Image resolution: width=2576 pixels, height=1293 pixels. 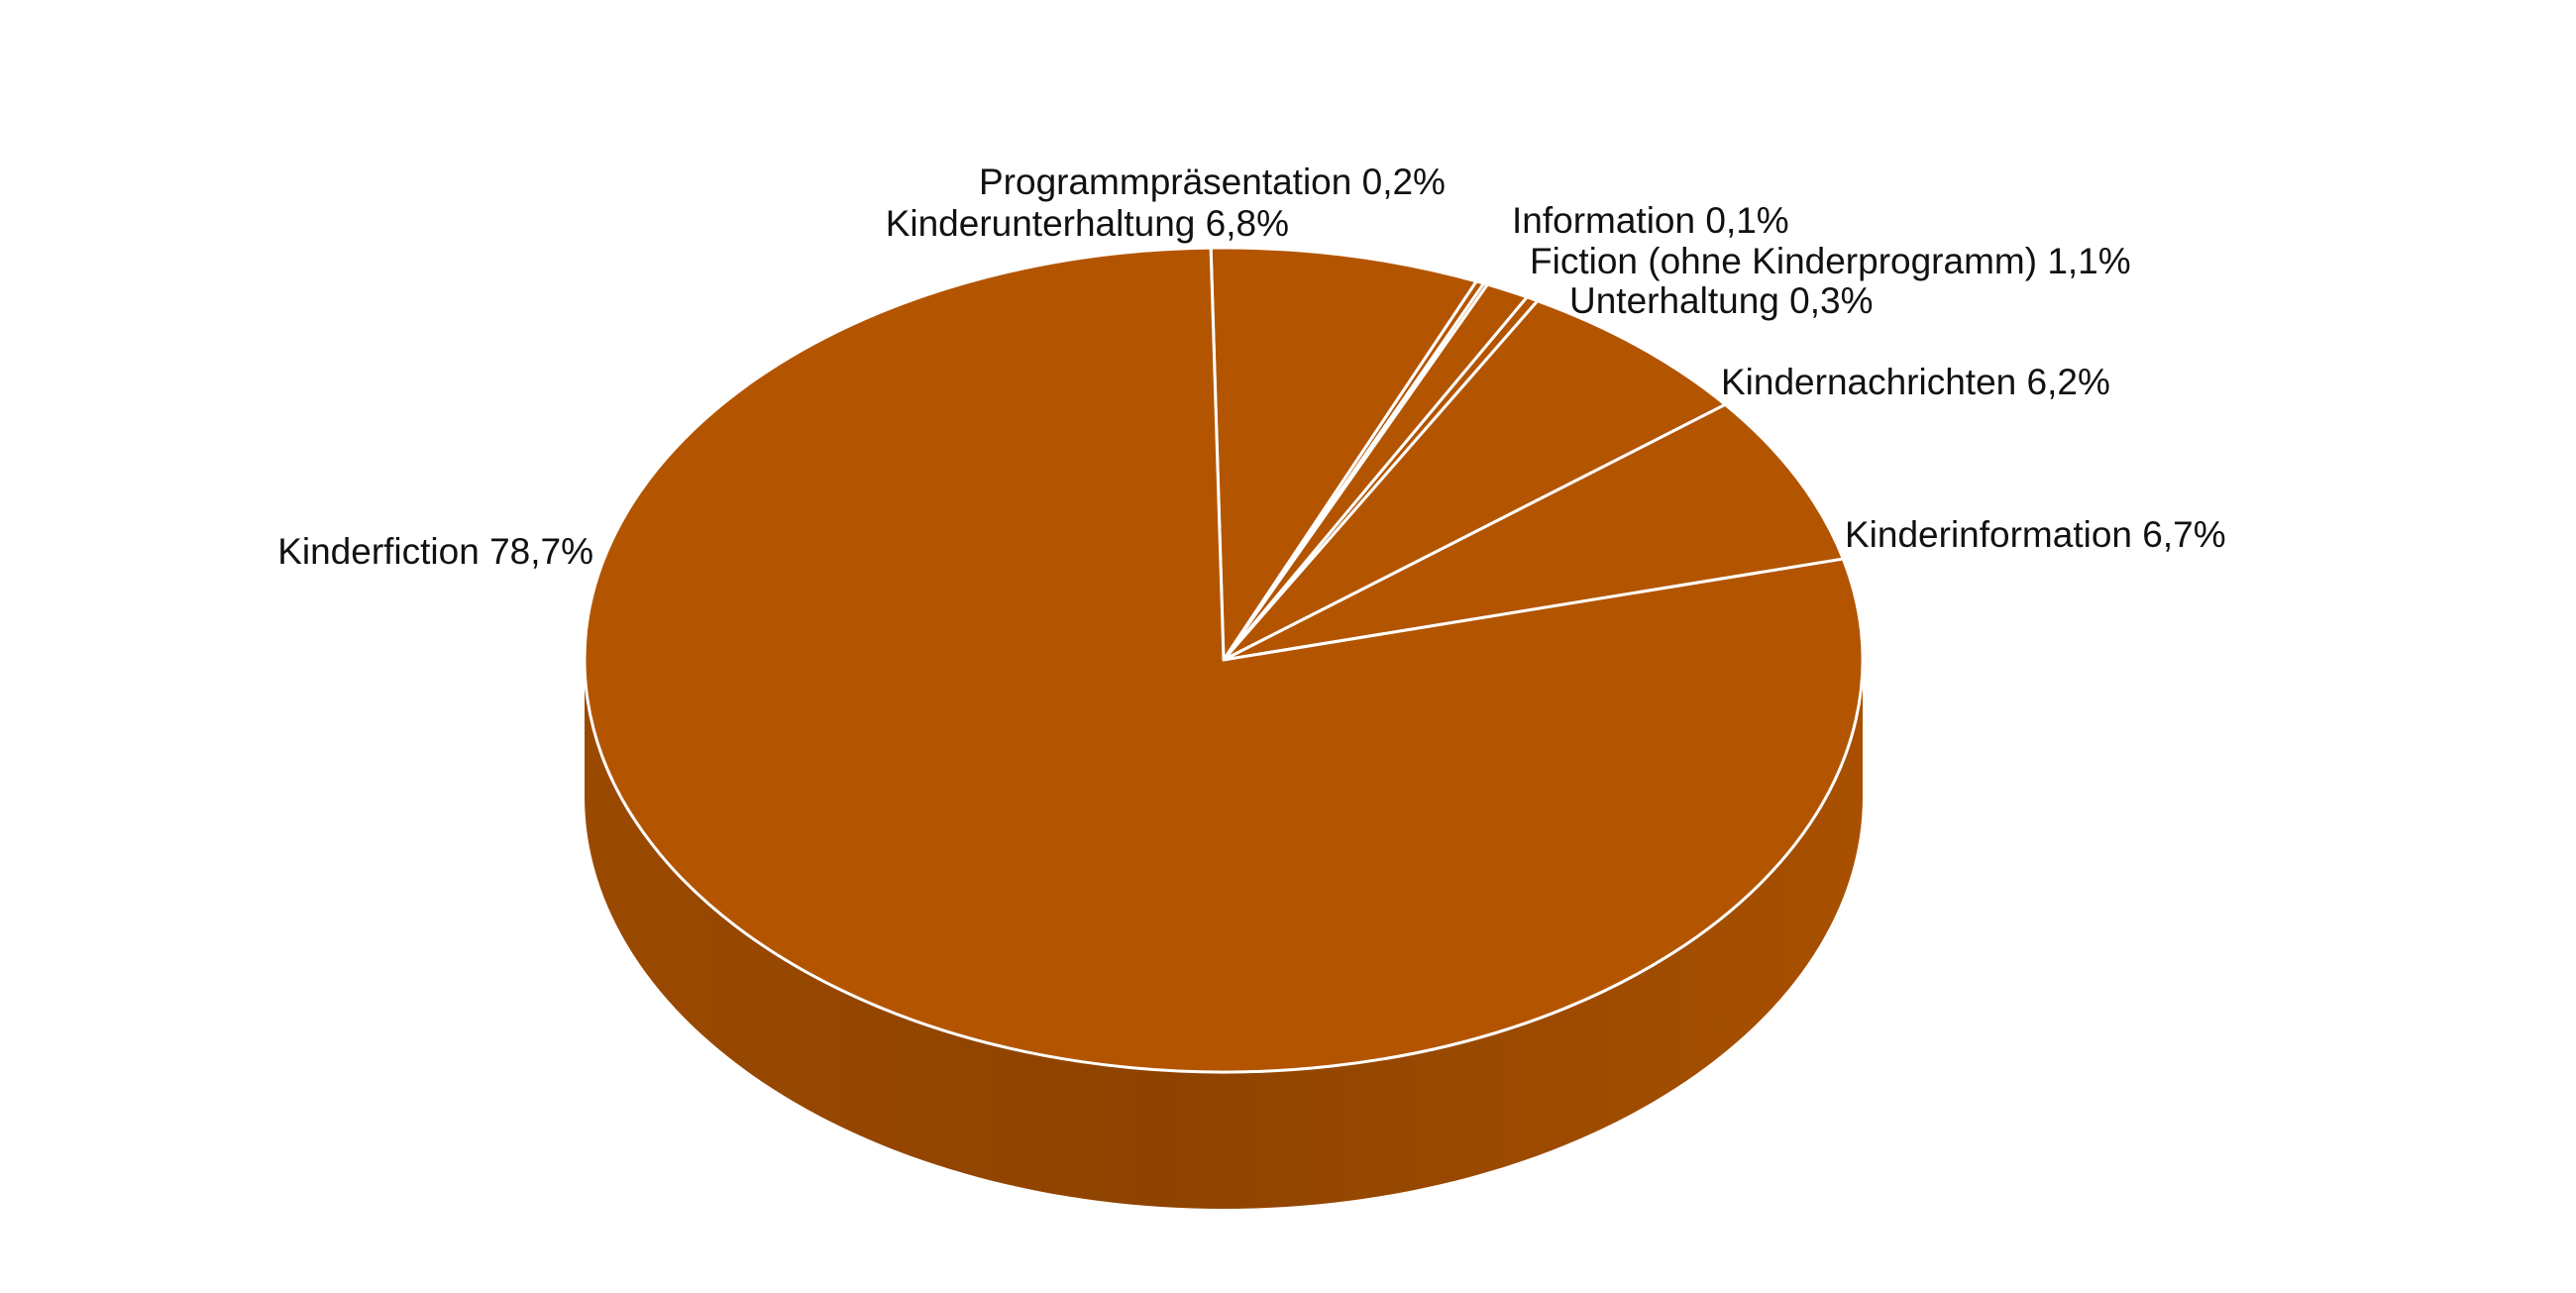 What do you see at coordinates (1783, 261) in the screenshot?
I see `slice-name: Fiction (ohne Kinderprogramm)` at bounding box center [1783, 261].